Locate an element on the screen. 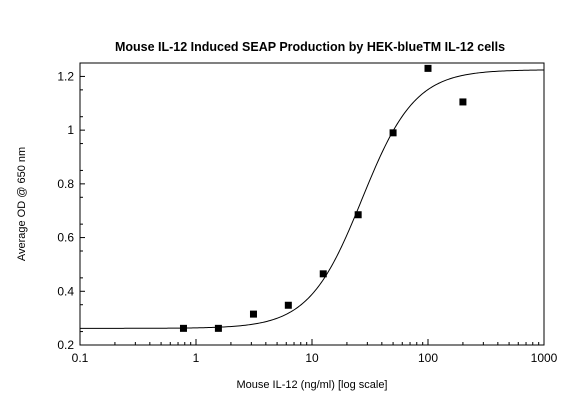 The height and width of the screenshot is (404, 570). x-axis: 0.1 1 10 100 1000 is located at coordinates (315, 352).